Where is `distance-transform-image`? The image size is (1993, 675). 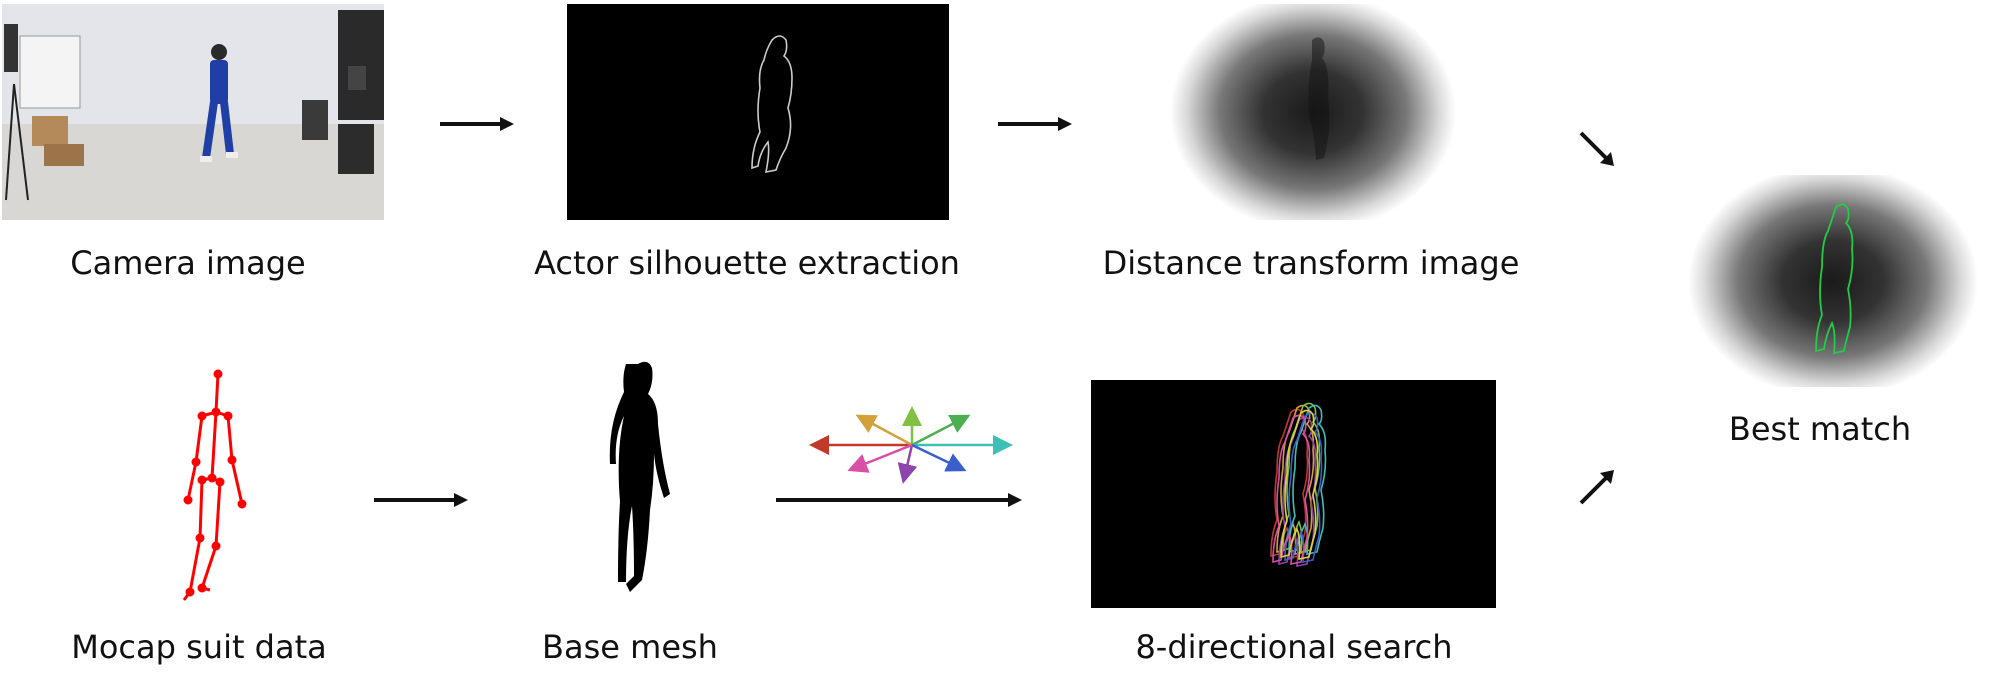
distance-transform-image is located at coordinates (1319, 98).